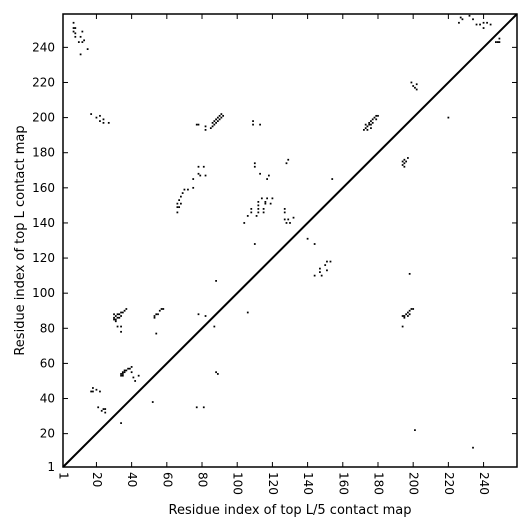 This screenshot has height=531, width=531. Describe the element at coordinates (51, 467) in the screenshot. I see `y-tick-label: 1` at that location.